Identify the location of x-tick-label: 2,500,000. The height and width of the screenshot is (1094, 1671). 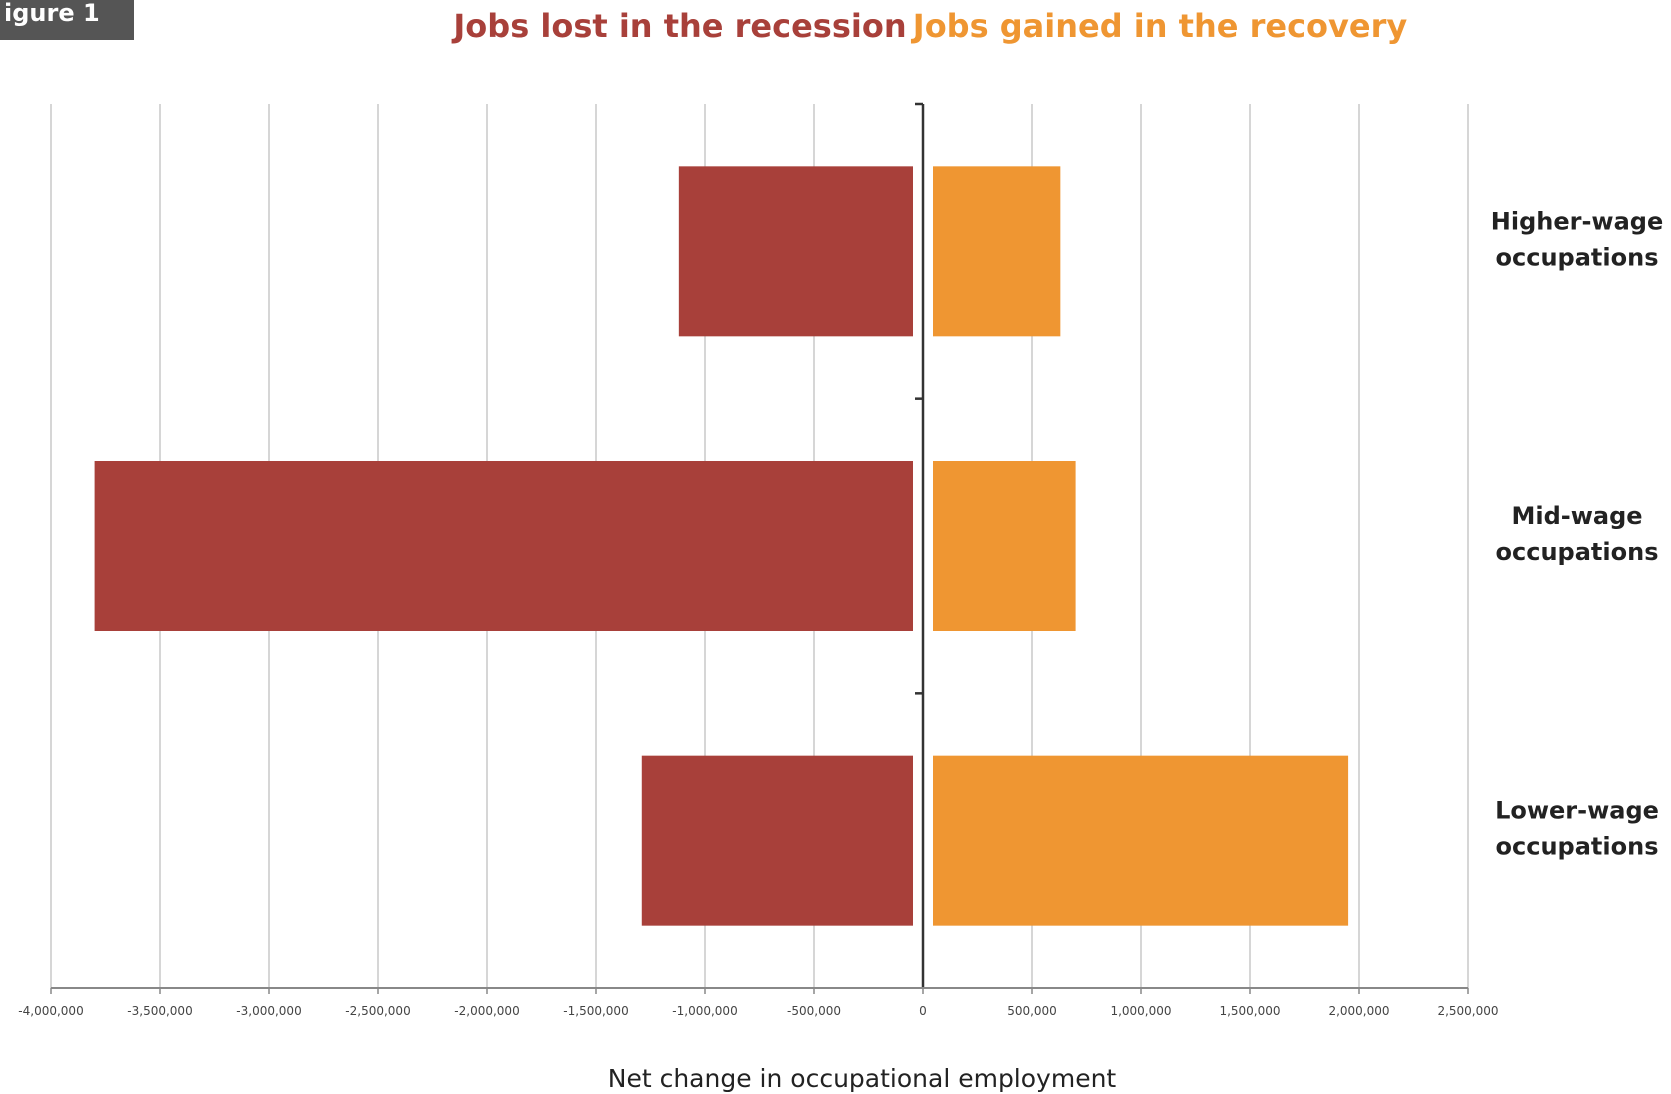
(1467, 1011).